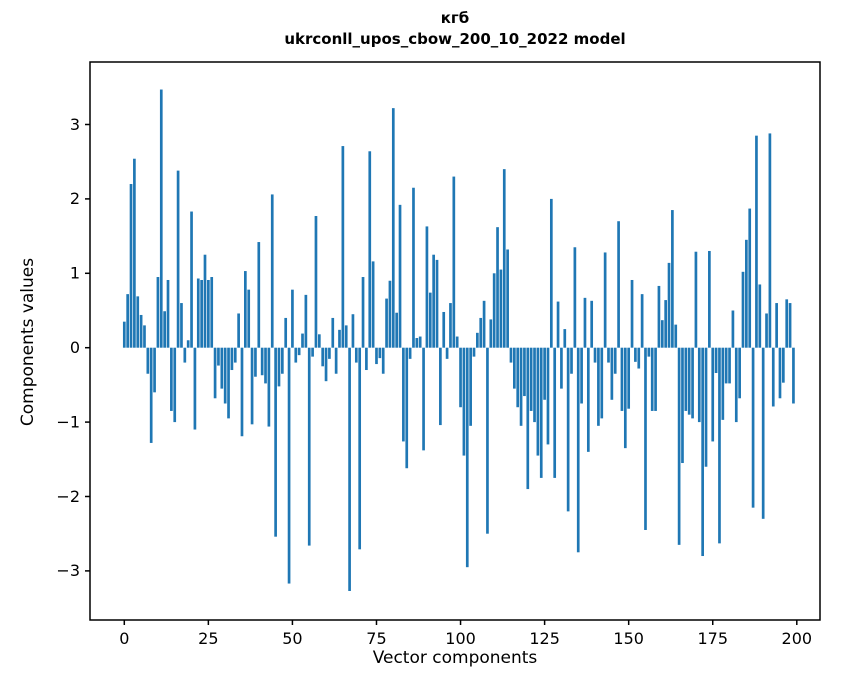 The height and width of the screenshot is (696, 847). Describe the element at coordinates (75, 347) in the screenshot. I see `y-tick-label: 0` at that location.